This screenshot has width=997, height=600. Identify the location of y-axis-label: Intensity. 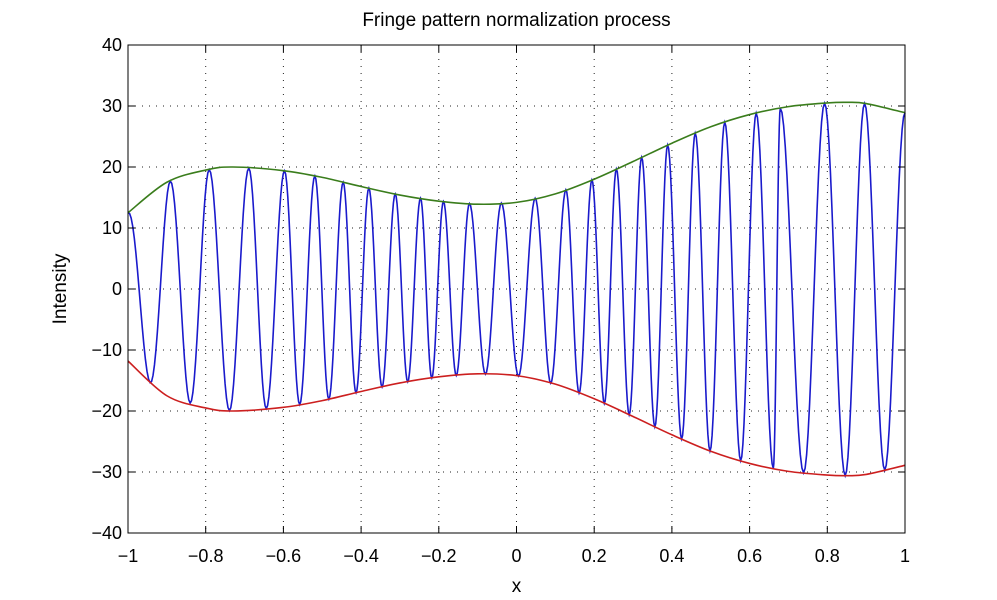
(60, 288).